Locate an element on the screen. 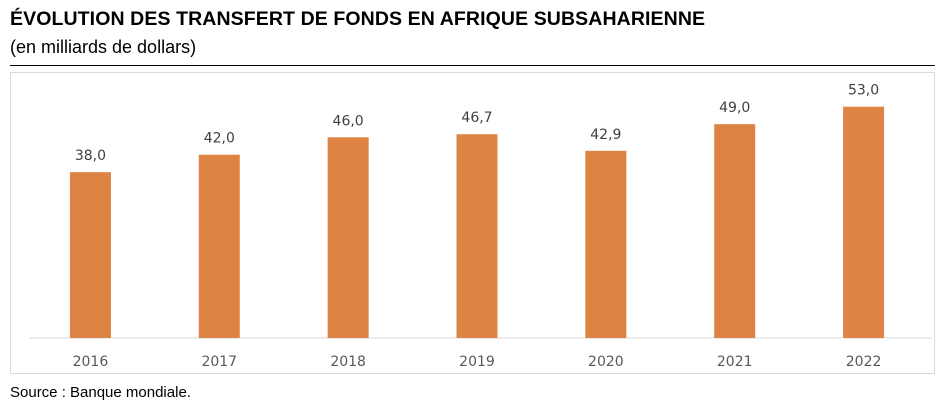 The height and width of the screenshot is (414, 942). bar-2022 is located at coordinates (864, 222).